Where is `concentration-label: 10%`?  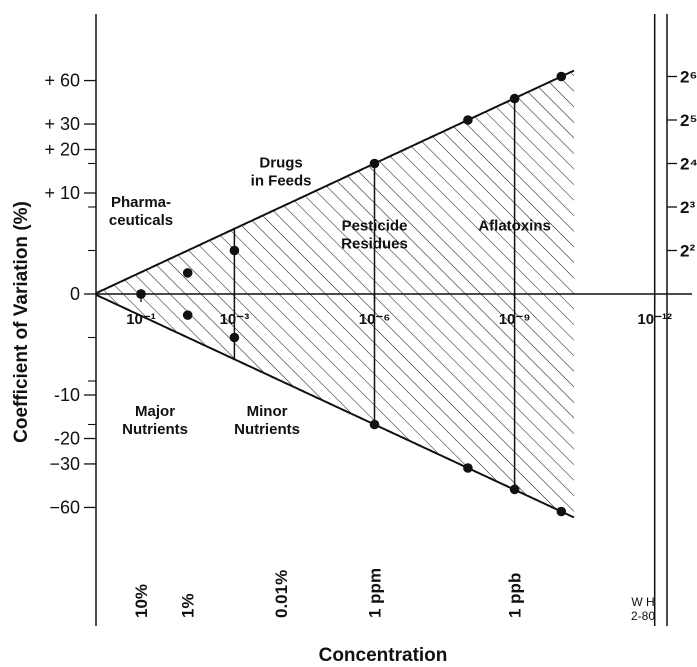
concentration-label: 10% is located at coordinates (141, 601).